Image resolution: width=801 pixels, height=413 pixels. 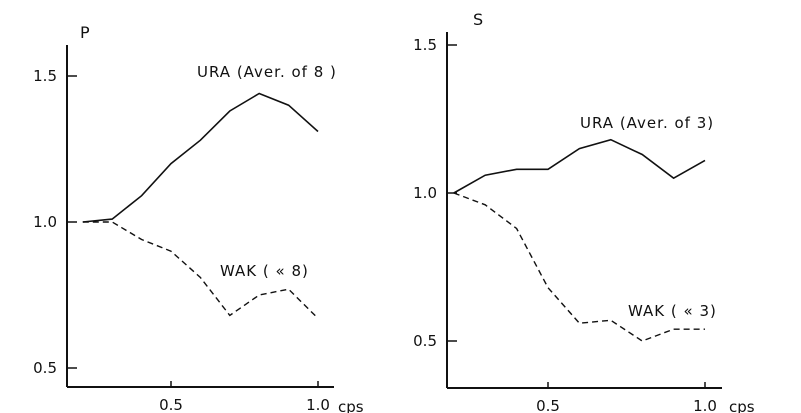 I want to click on panel-s-y-tick-label-0: 0.5, so click(x=425, y=341).